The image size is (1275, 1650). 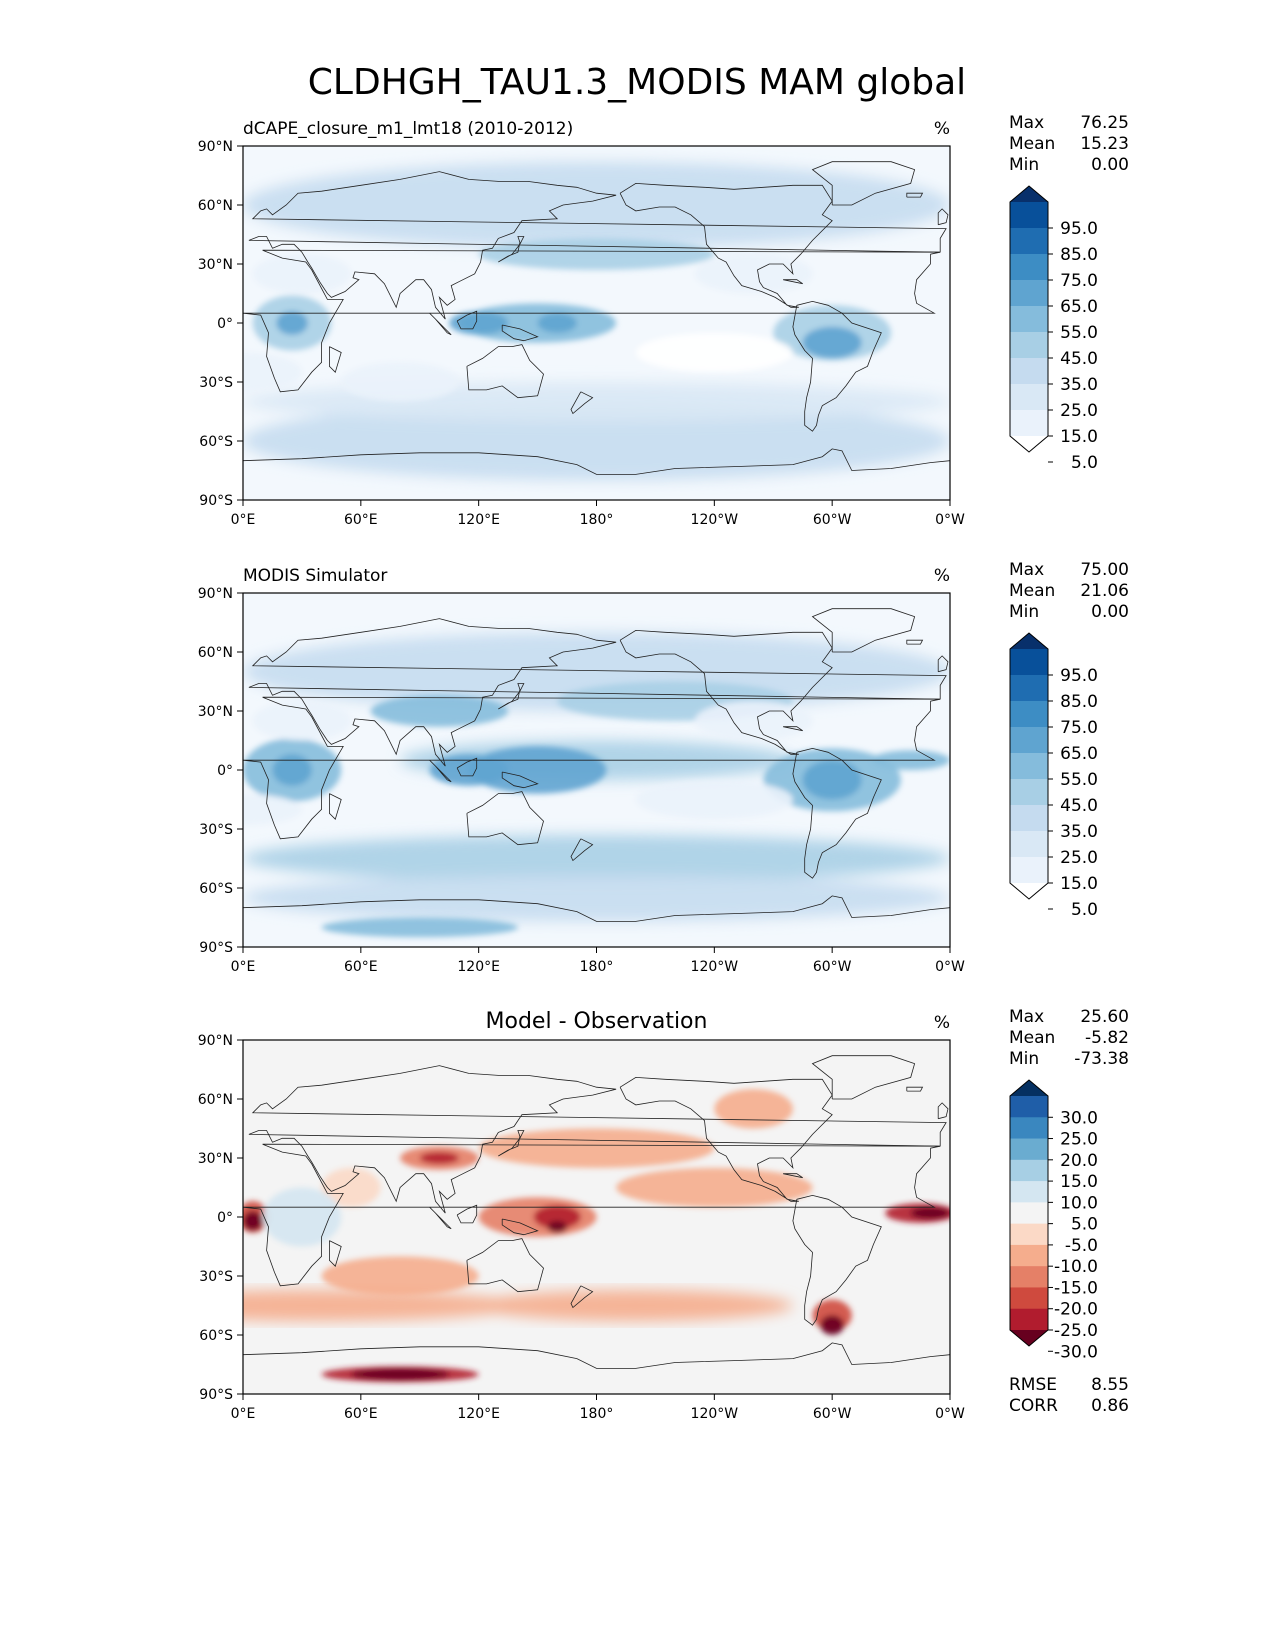 What do you see at coordinates (216, 1336) in the screenshot?
I see `lat-tick-label: 60°S` at bounding box center [216, 1336].